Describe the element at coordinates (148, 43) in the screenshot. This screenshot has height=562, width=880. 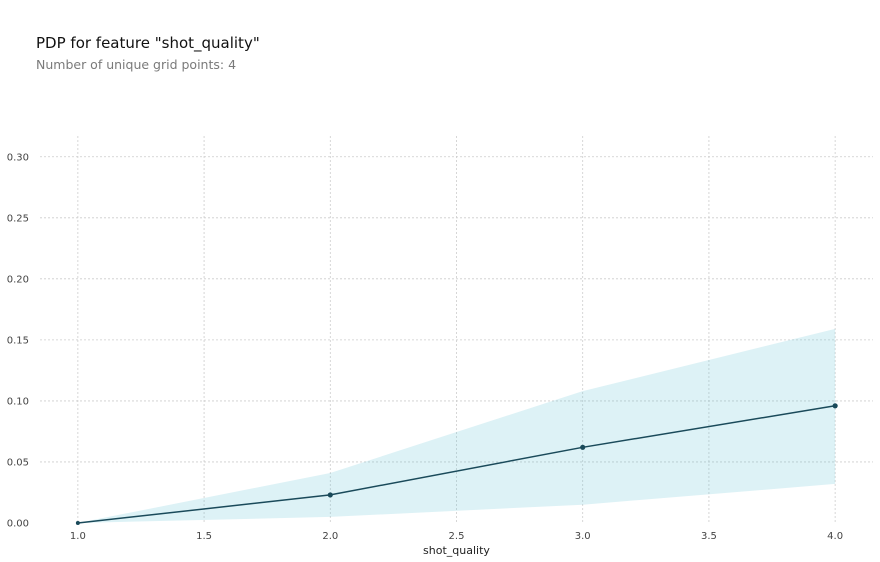
I see `chart-title: PDP for feature "shot_quality"` at that location.